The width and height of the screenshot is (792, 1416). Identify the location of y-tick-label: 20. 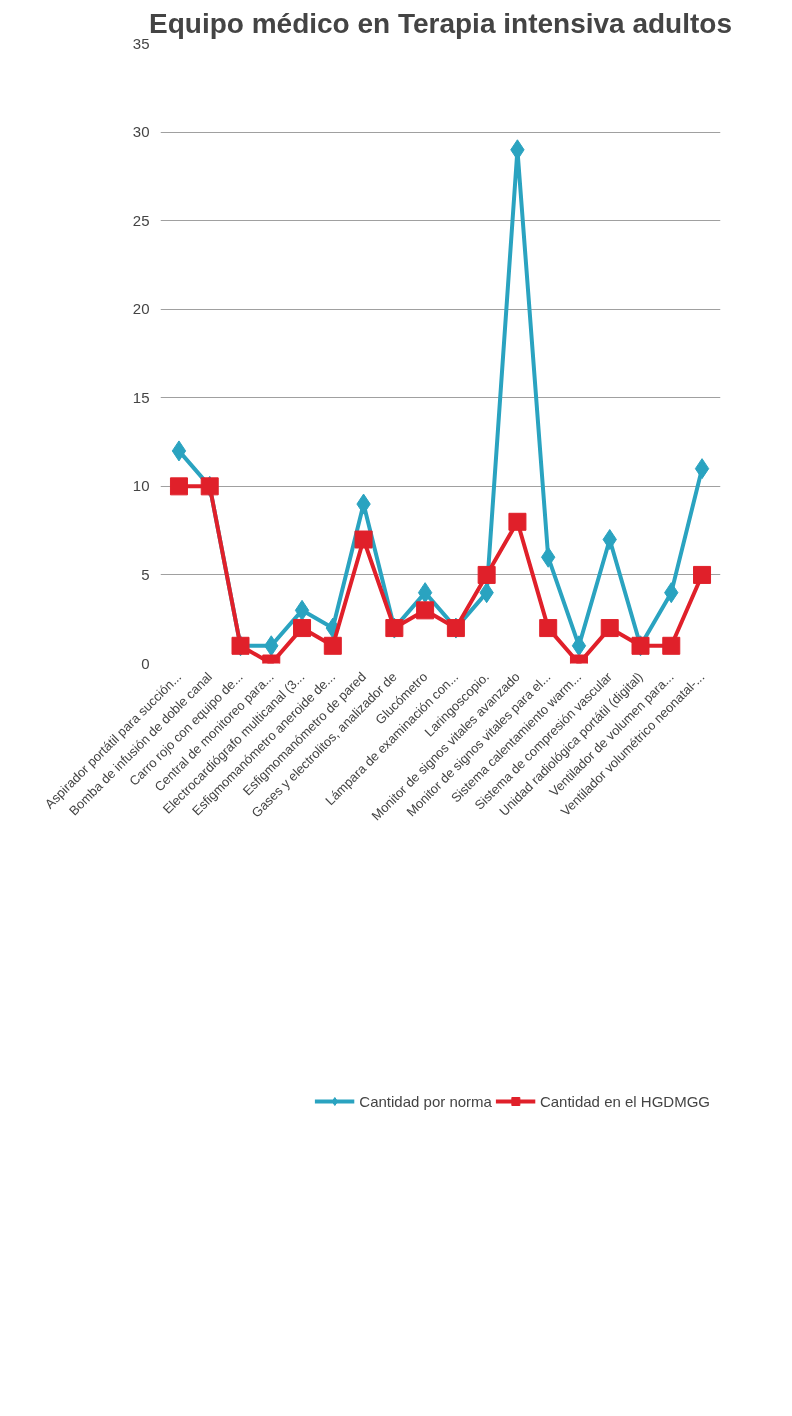
(141, 309).